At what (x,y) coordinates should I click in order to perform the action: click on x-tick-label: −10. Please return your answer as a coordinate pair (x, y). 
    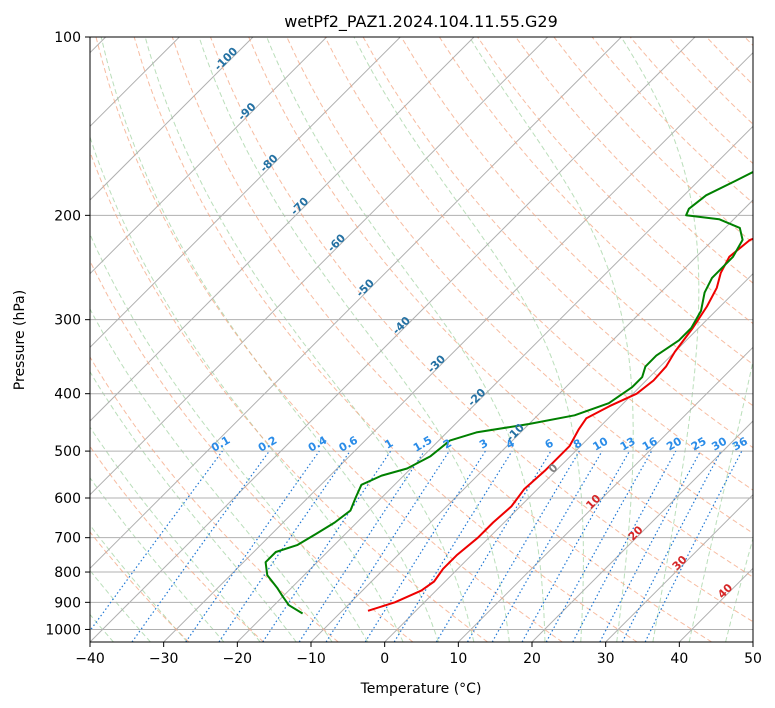
    Looking at the image, I should click on (311, 659).